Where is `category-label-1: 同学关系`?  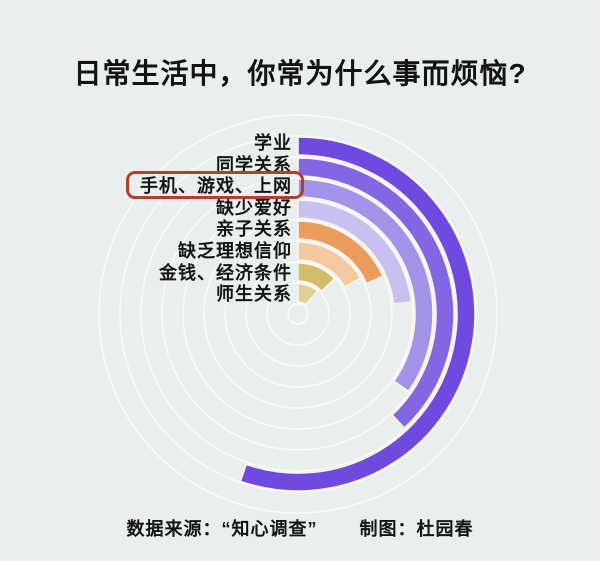
category-label-1: 同学关系 is located at coordinates (254, 164).